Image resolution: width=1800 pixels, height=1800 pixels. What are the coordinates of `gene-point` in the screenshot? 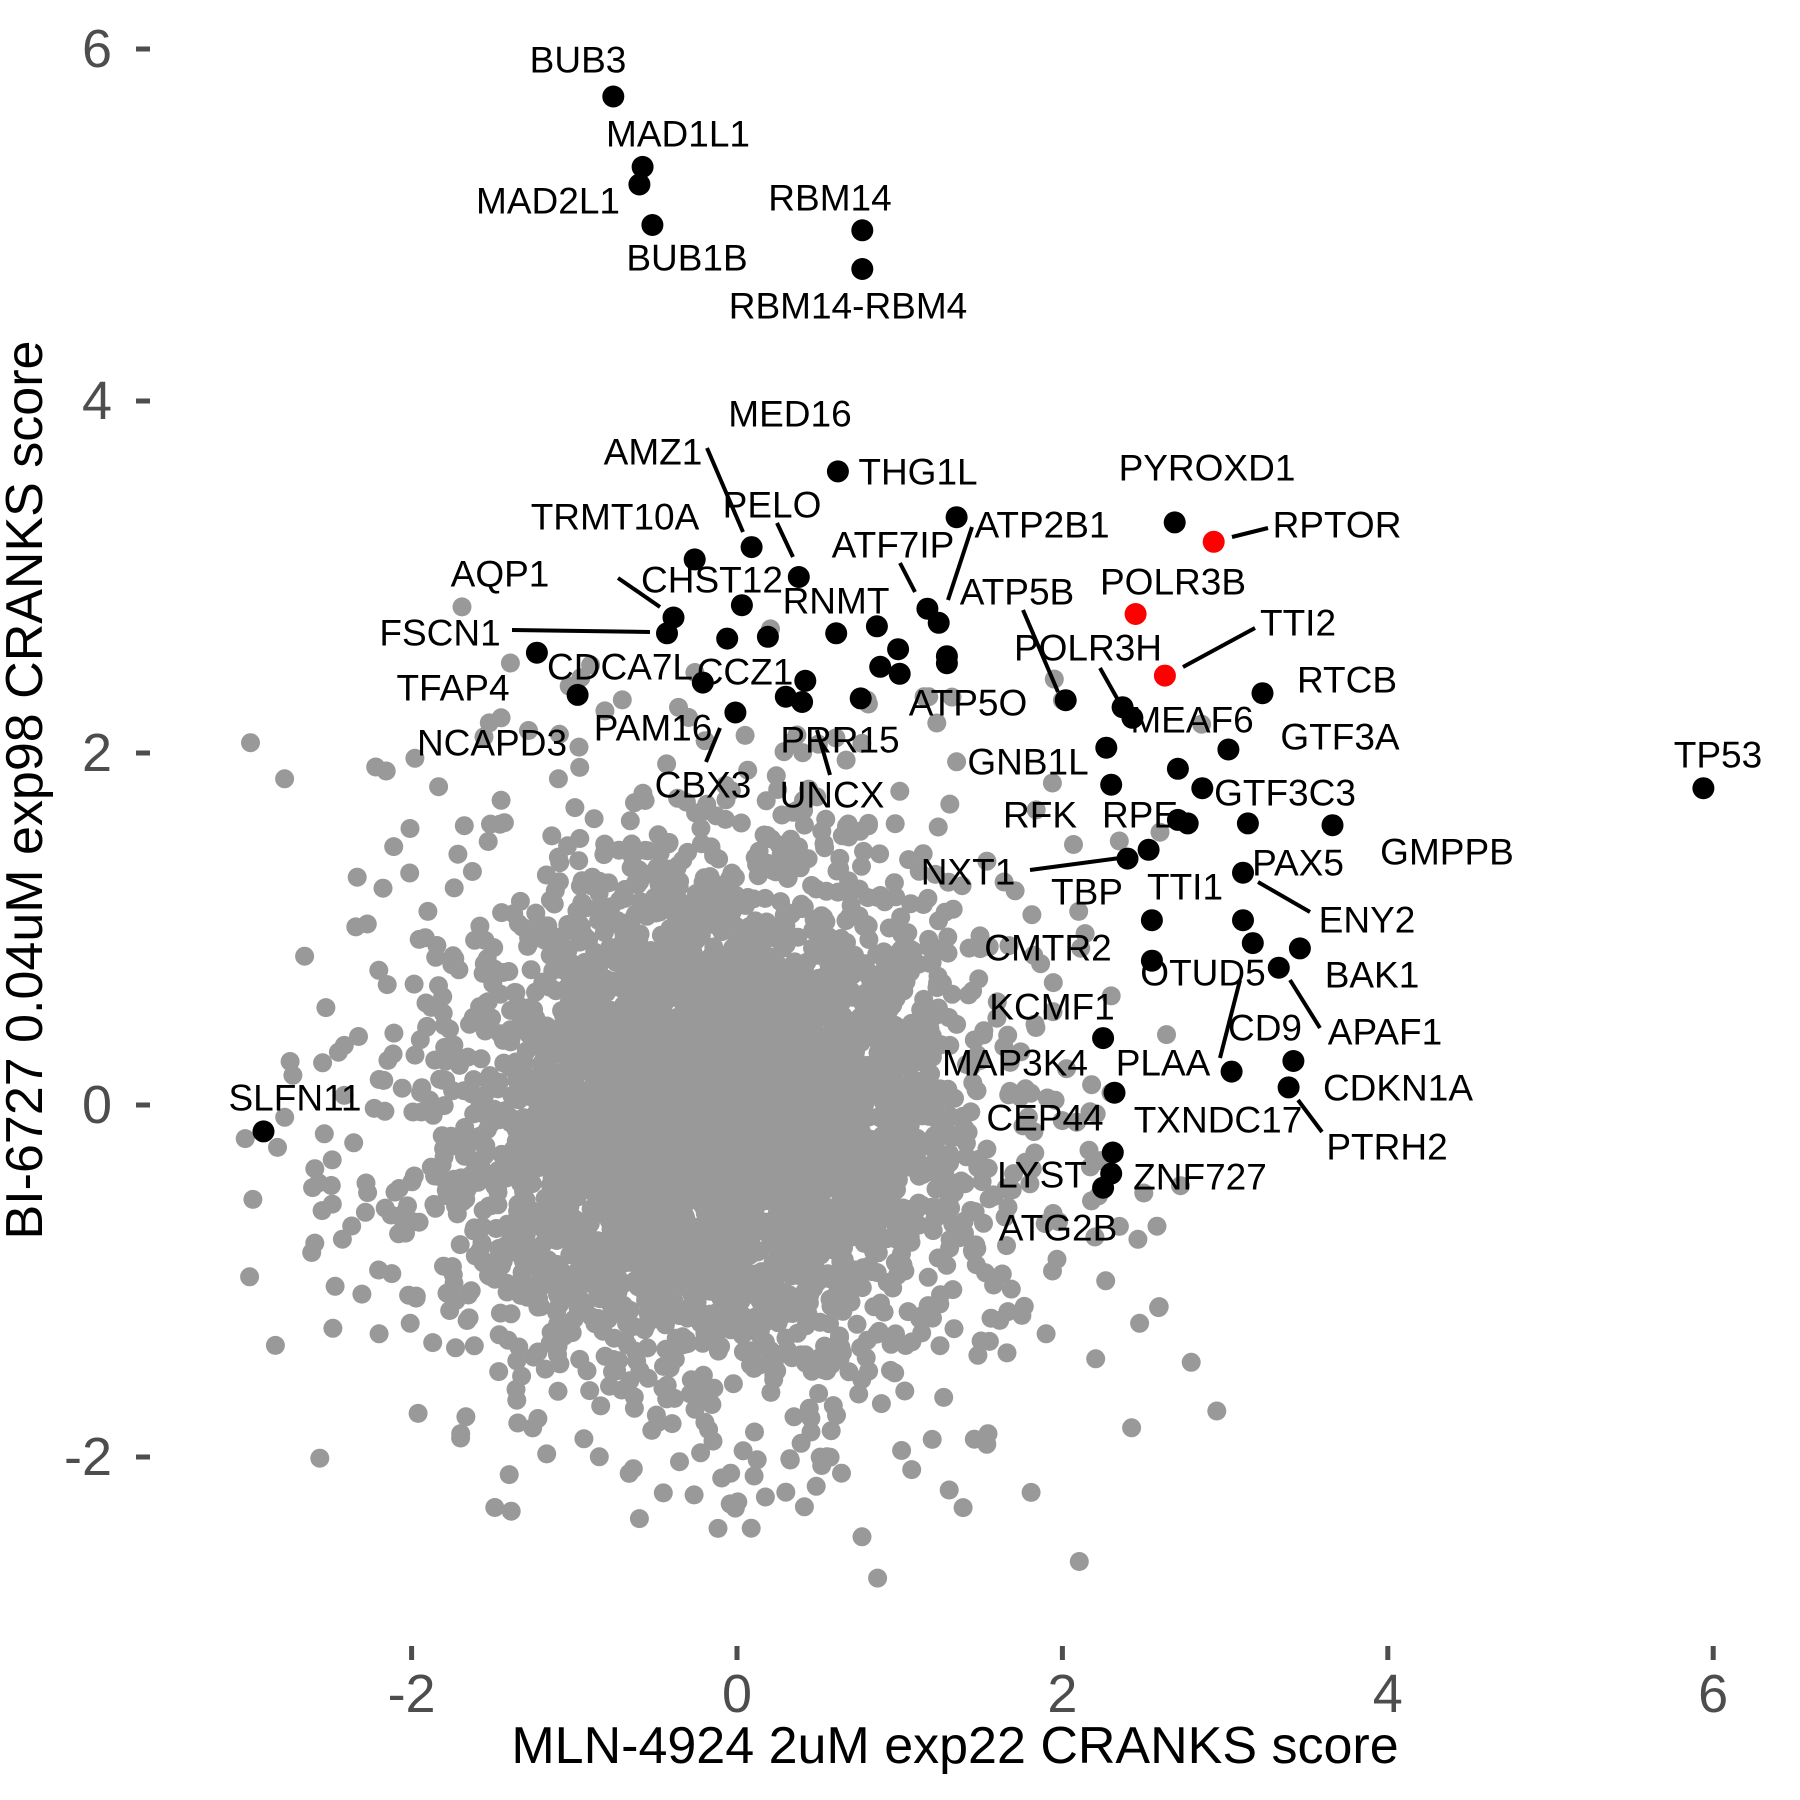 It's located at (767, 636).